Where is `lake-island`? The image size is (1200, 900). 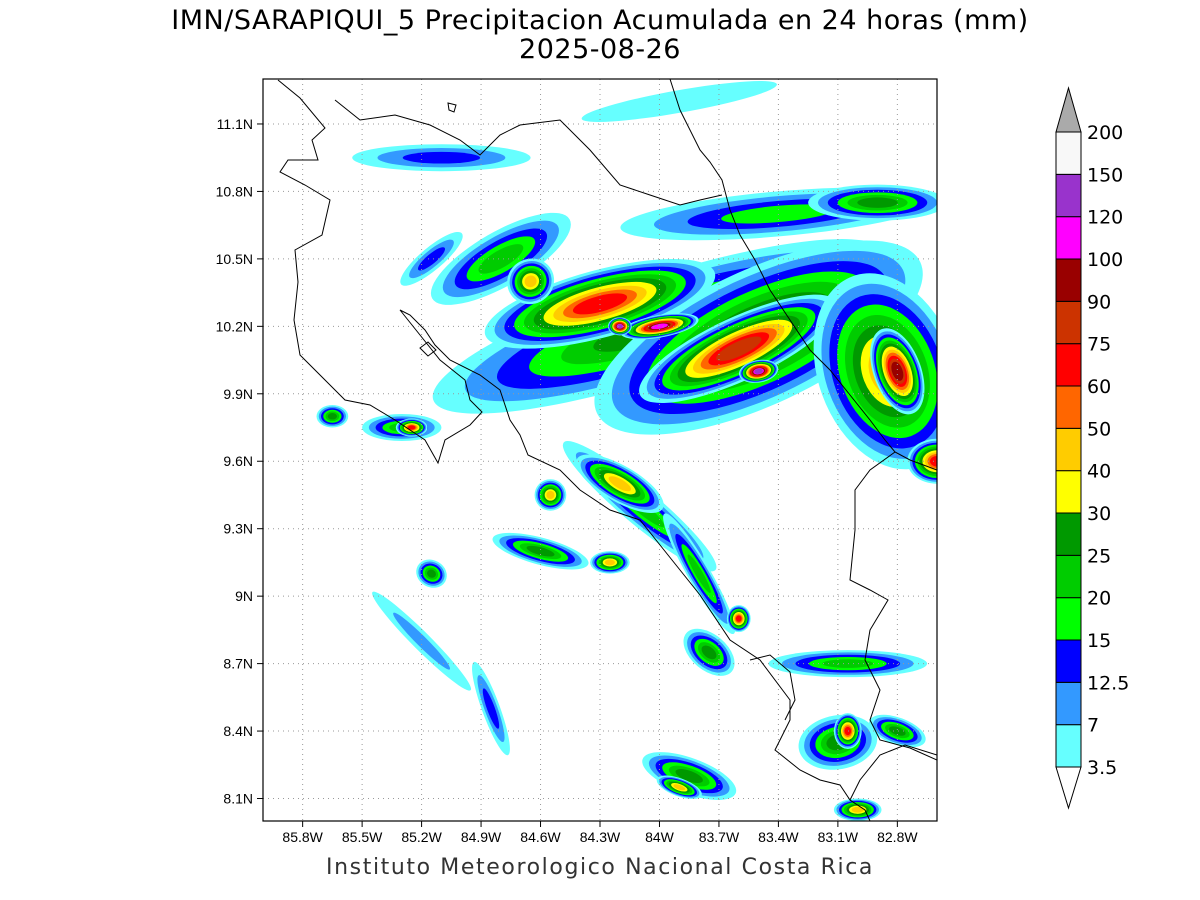
lake-island is located at coordinates (452, 107).